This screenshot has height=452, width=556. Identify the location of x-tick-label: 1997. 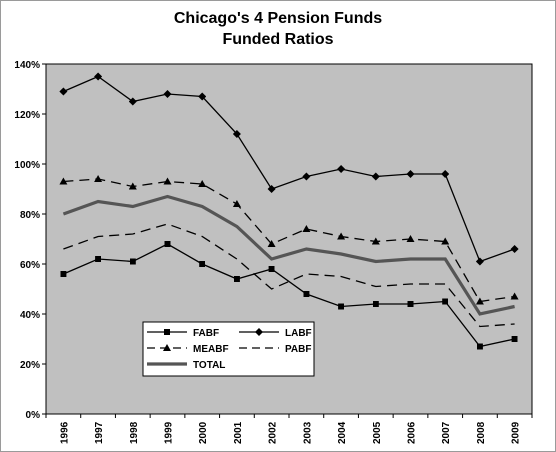
(99, 432).